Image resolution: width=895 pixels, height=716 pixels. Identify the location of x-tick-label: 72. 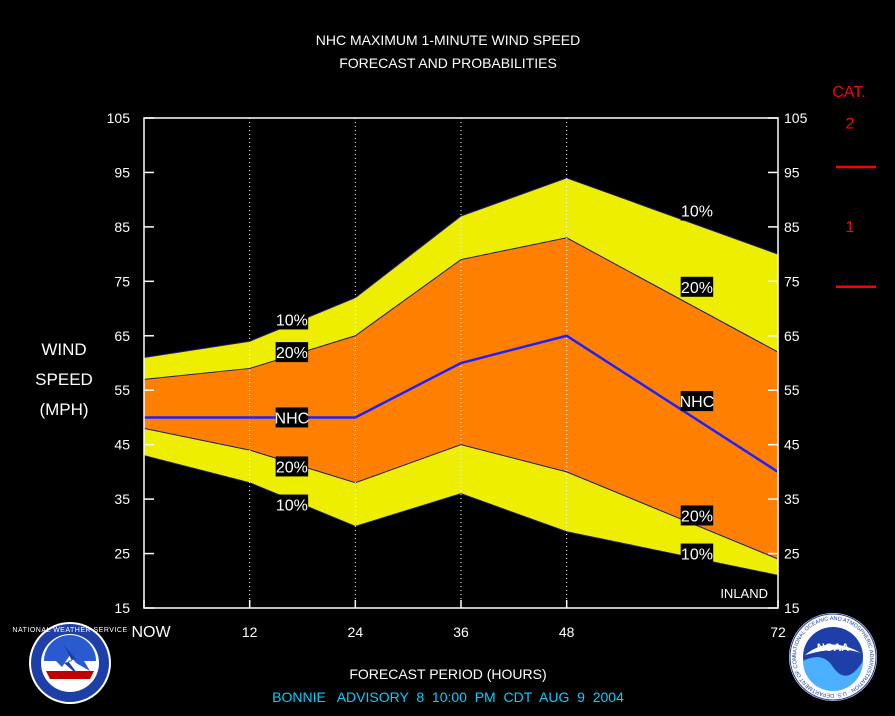
(778, 632).